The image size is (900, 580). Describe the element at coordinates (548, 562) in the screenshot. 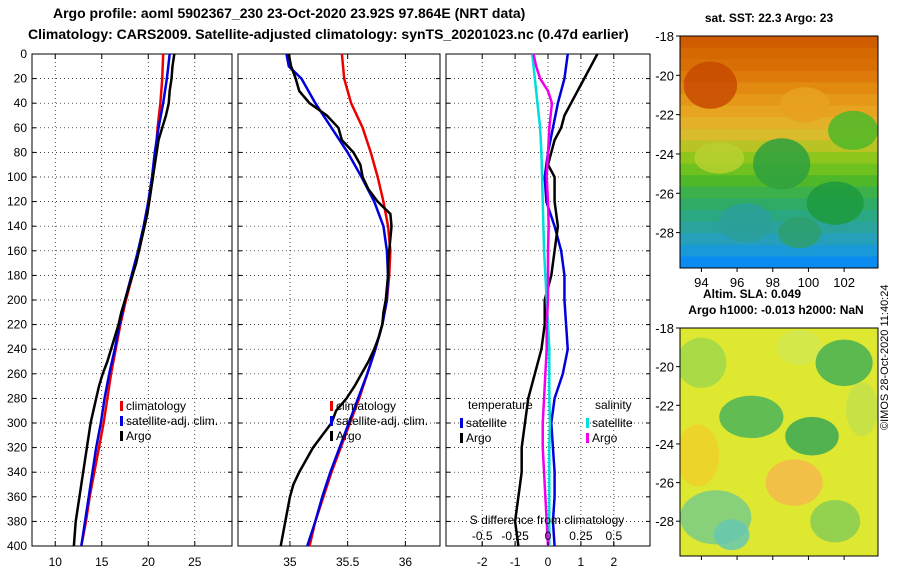

I see `x-tick-label: 0` at that location.